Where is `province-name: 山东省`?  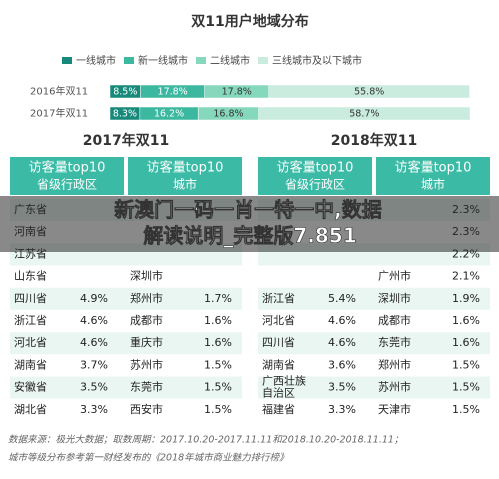
province-name: 山东省 is located at coordinates (30, 276).